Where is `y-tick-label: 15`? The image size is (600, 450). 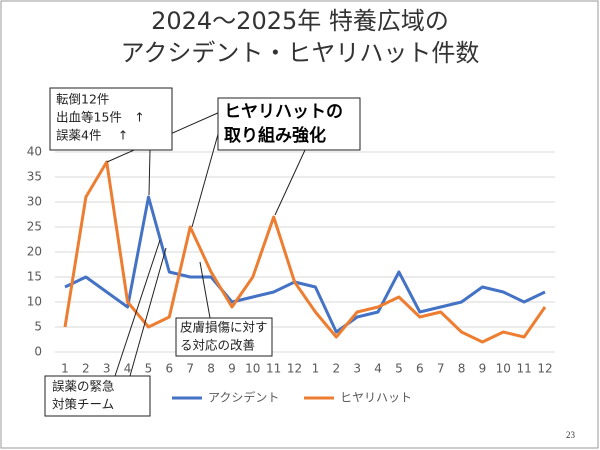
y-tick-label: 15 is located at coordinates (34, 277).